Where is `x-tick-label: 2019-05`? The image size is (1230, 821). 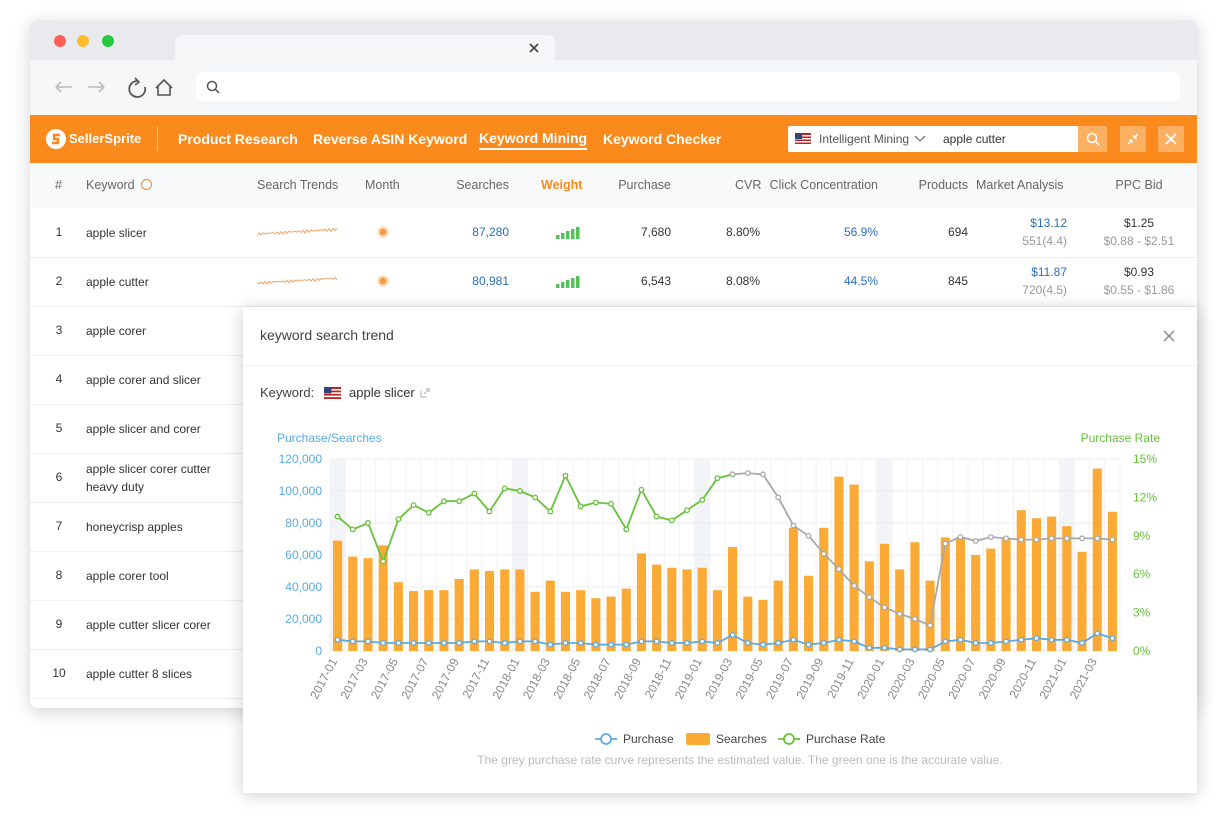
x-tick-label: 2019-05 is located at coordinates (749, 679).